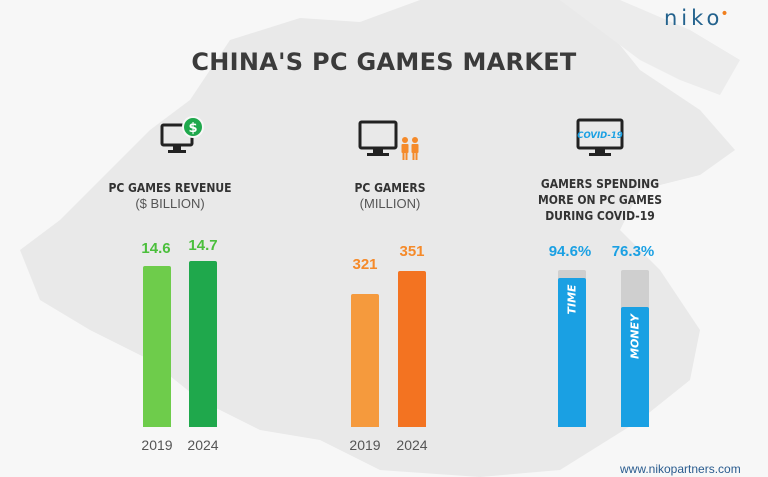 This screenshot has width=768, height=477. What do you see at coordinates (384, 62) in the screenshot?
I see `page-title: CHINA'S PC GAMES MARKET` at bounding box center [384, 62].